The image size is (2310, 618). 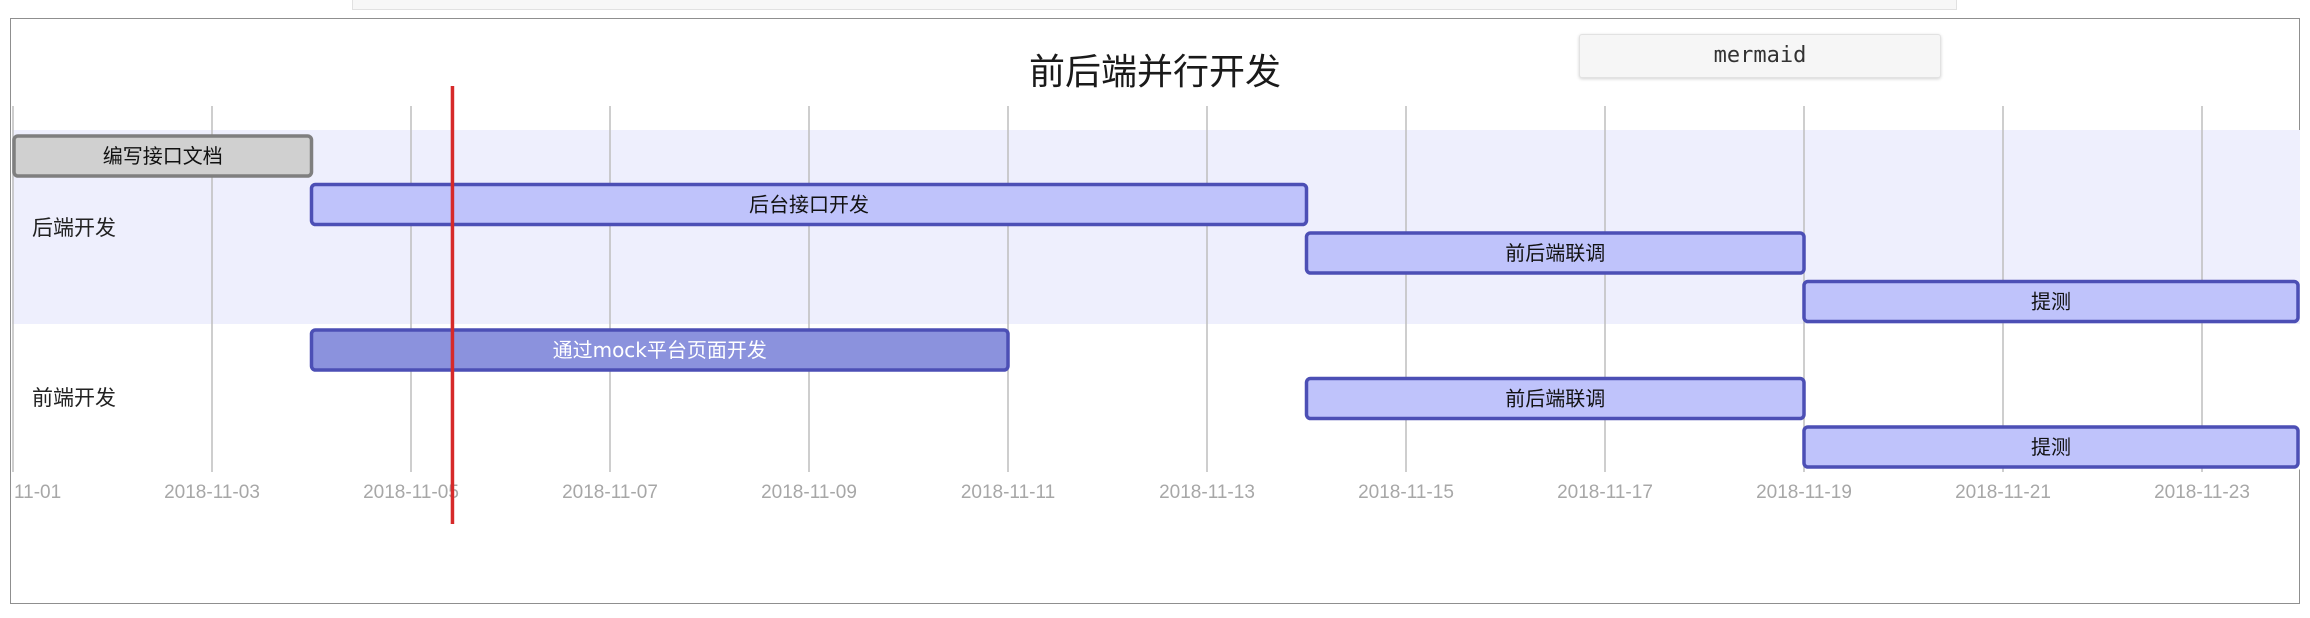 I want to click on task-label: 通过mock平台页面开发, so click(x=660, y=350).